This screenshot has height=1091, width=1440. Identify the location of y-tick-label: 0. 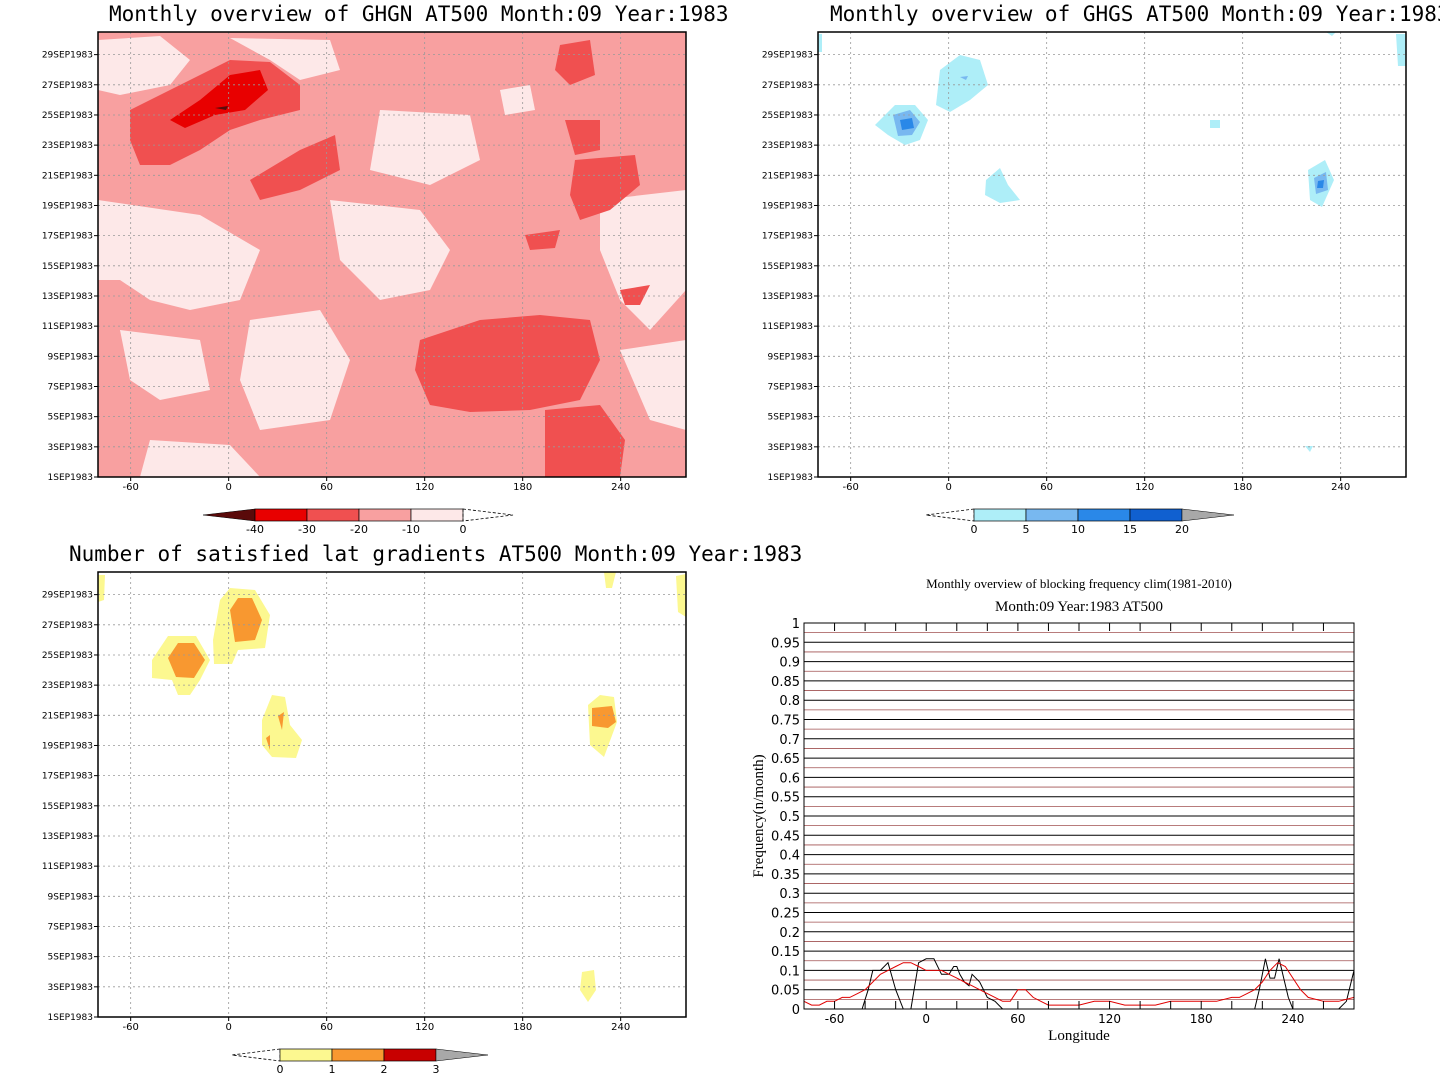
(796, 1010).